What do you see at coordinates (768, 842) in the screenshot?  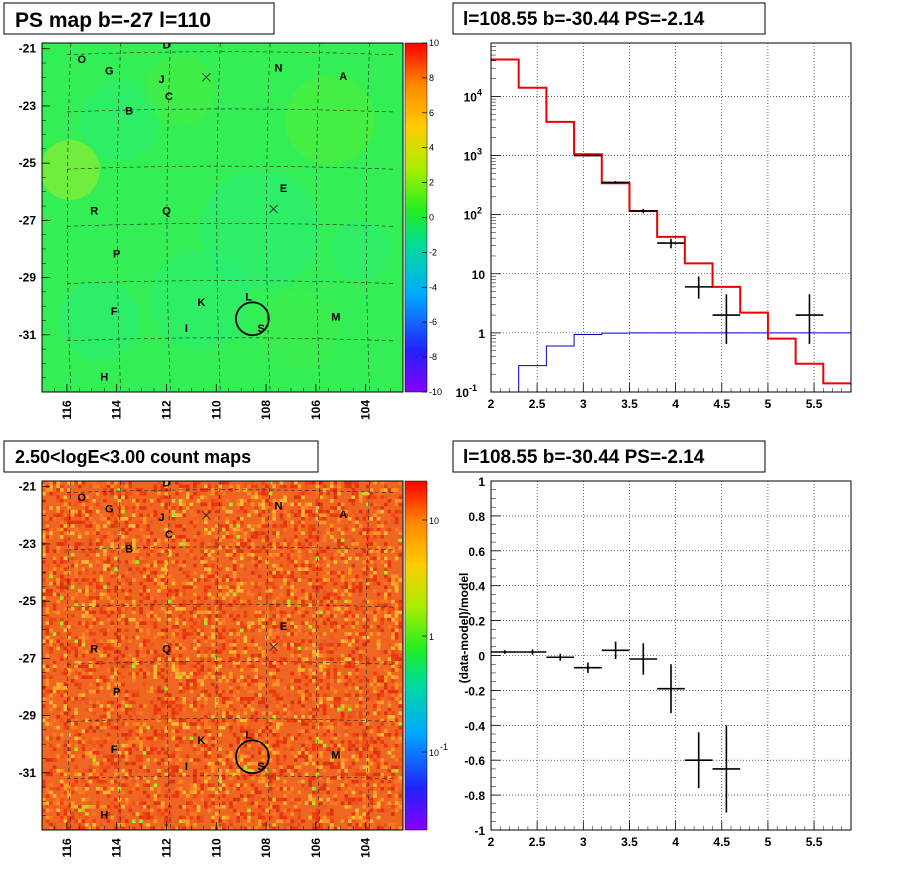 I see `residual-x-tick-label: 5` at bounding box center [768, 842].